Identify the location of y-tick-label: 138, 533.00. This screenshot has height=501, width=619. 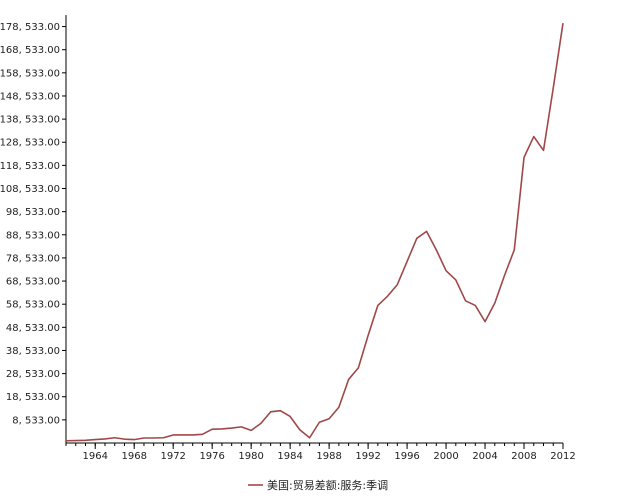
(30, 120).